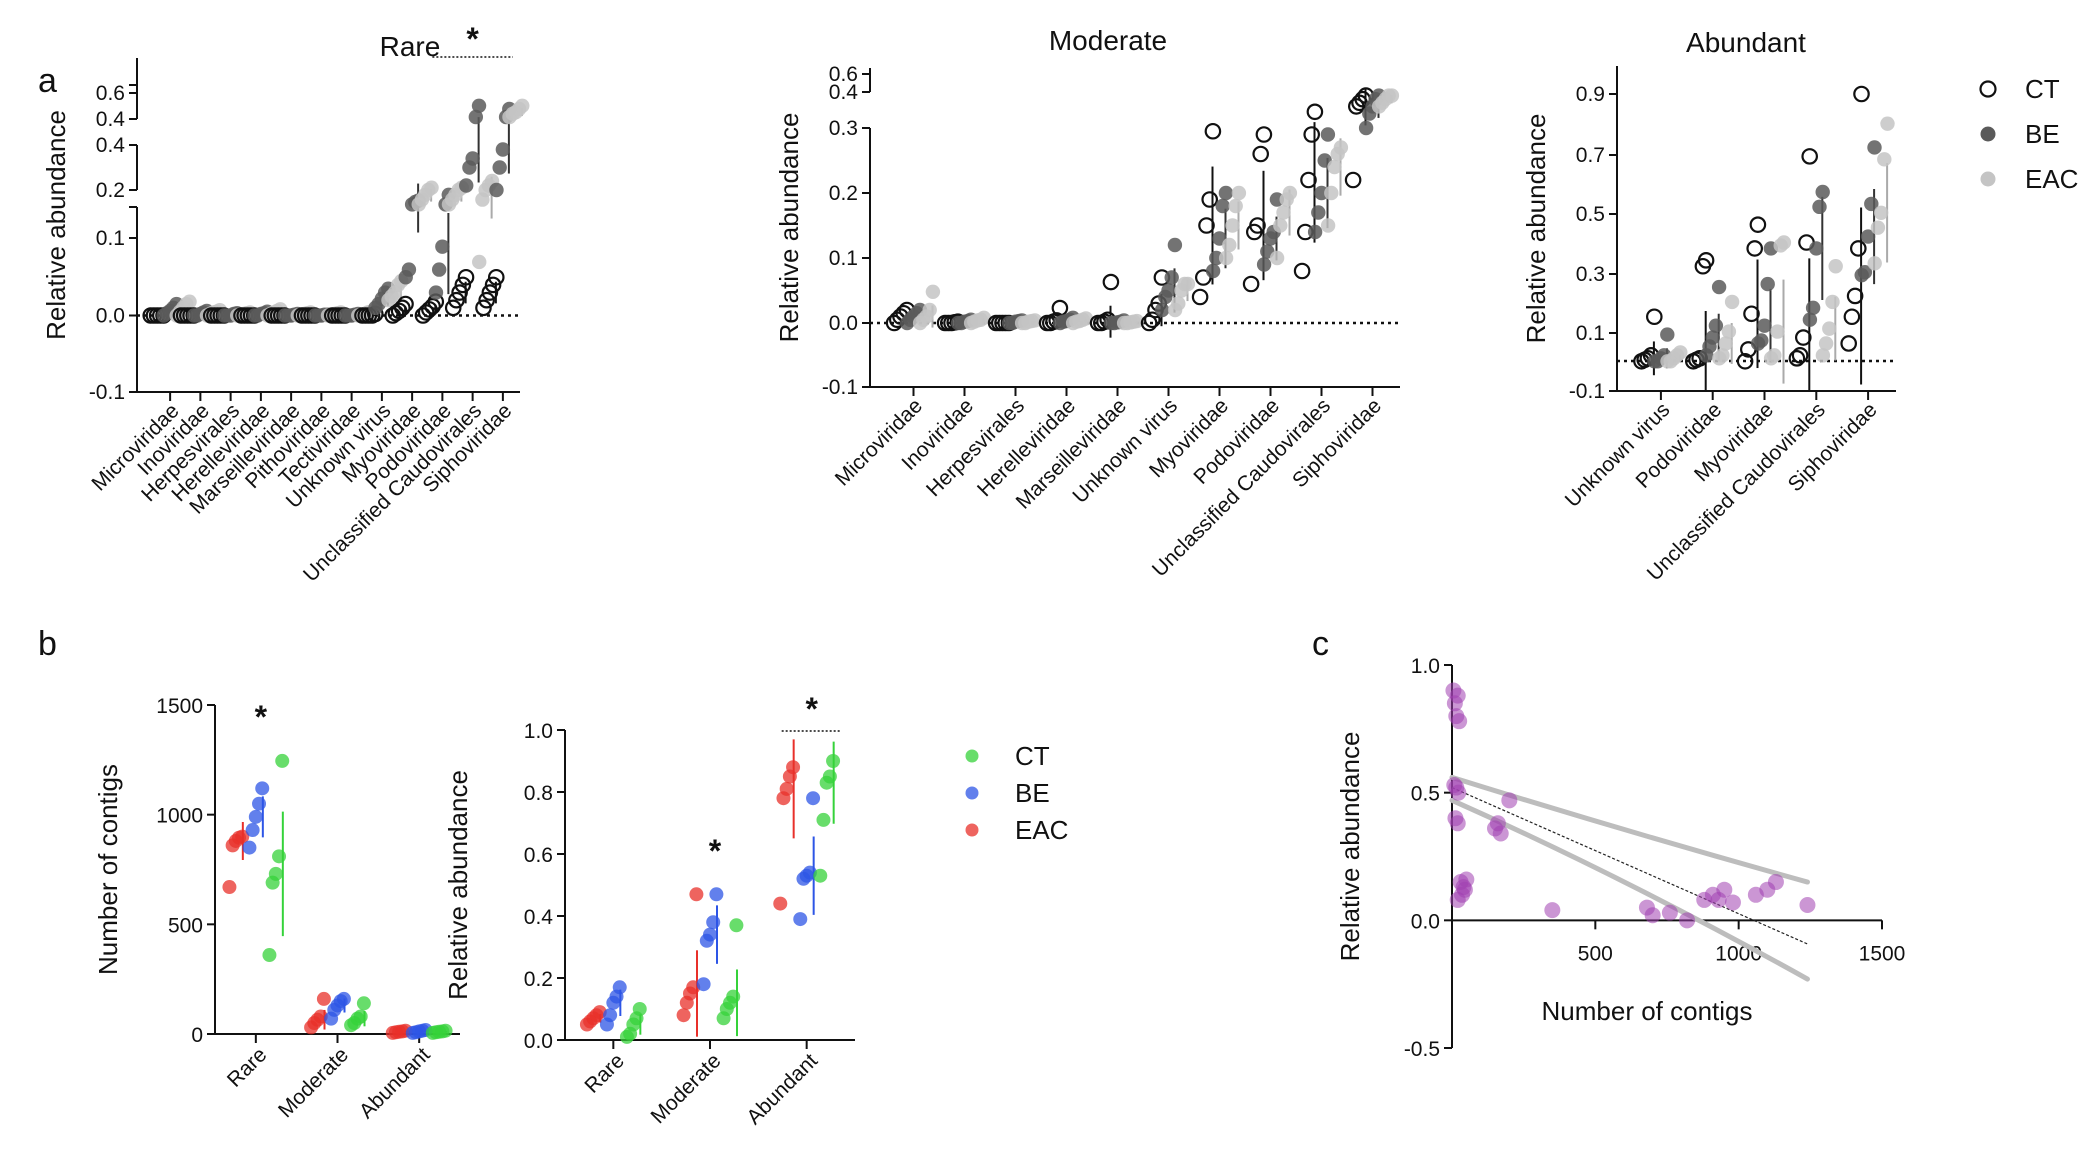  I want to click on x-tick-label-relab_b: Moderate, so click(686, 1088).